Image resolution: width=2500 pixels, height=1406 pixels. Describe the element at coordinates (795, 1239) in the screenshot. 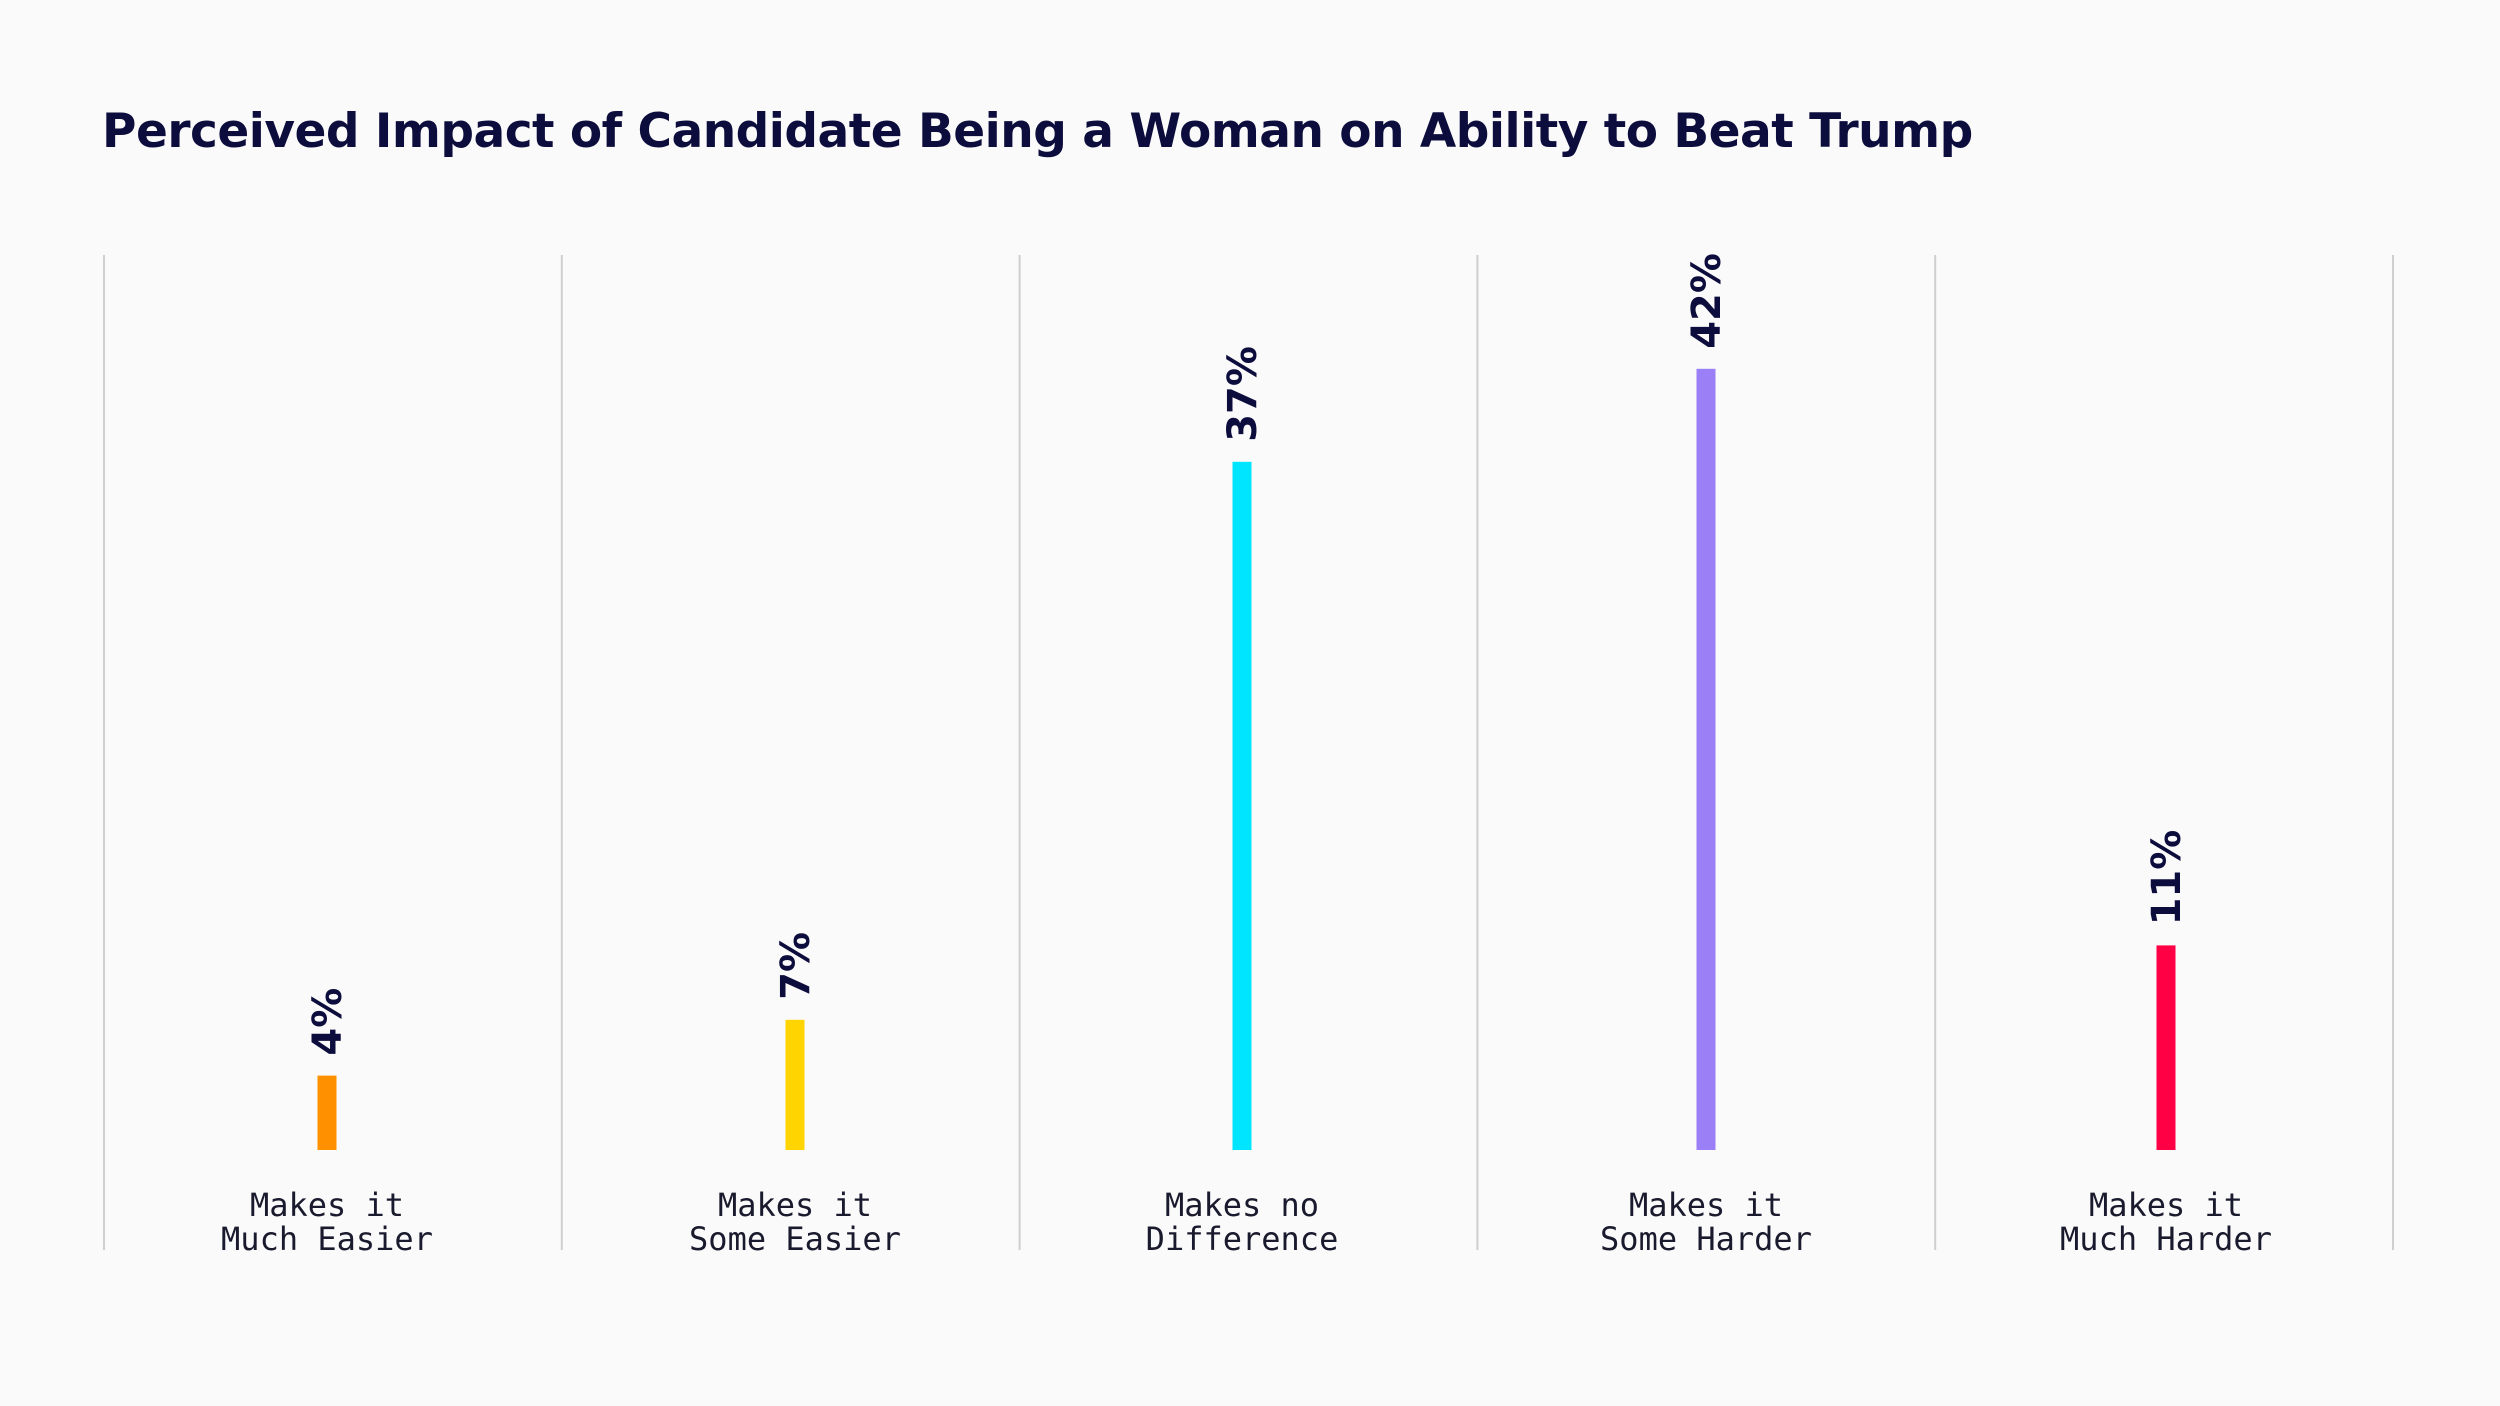

I see `tick-label: Some Easier` at that location.